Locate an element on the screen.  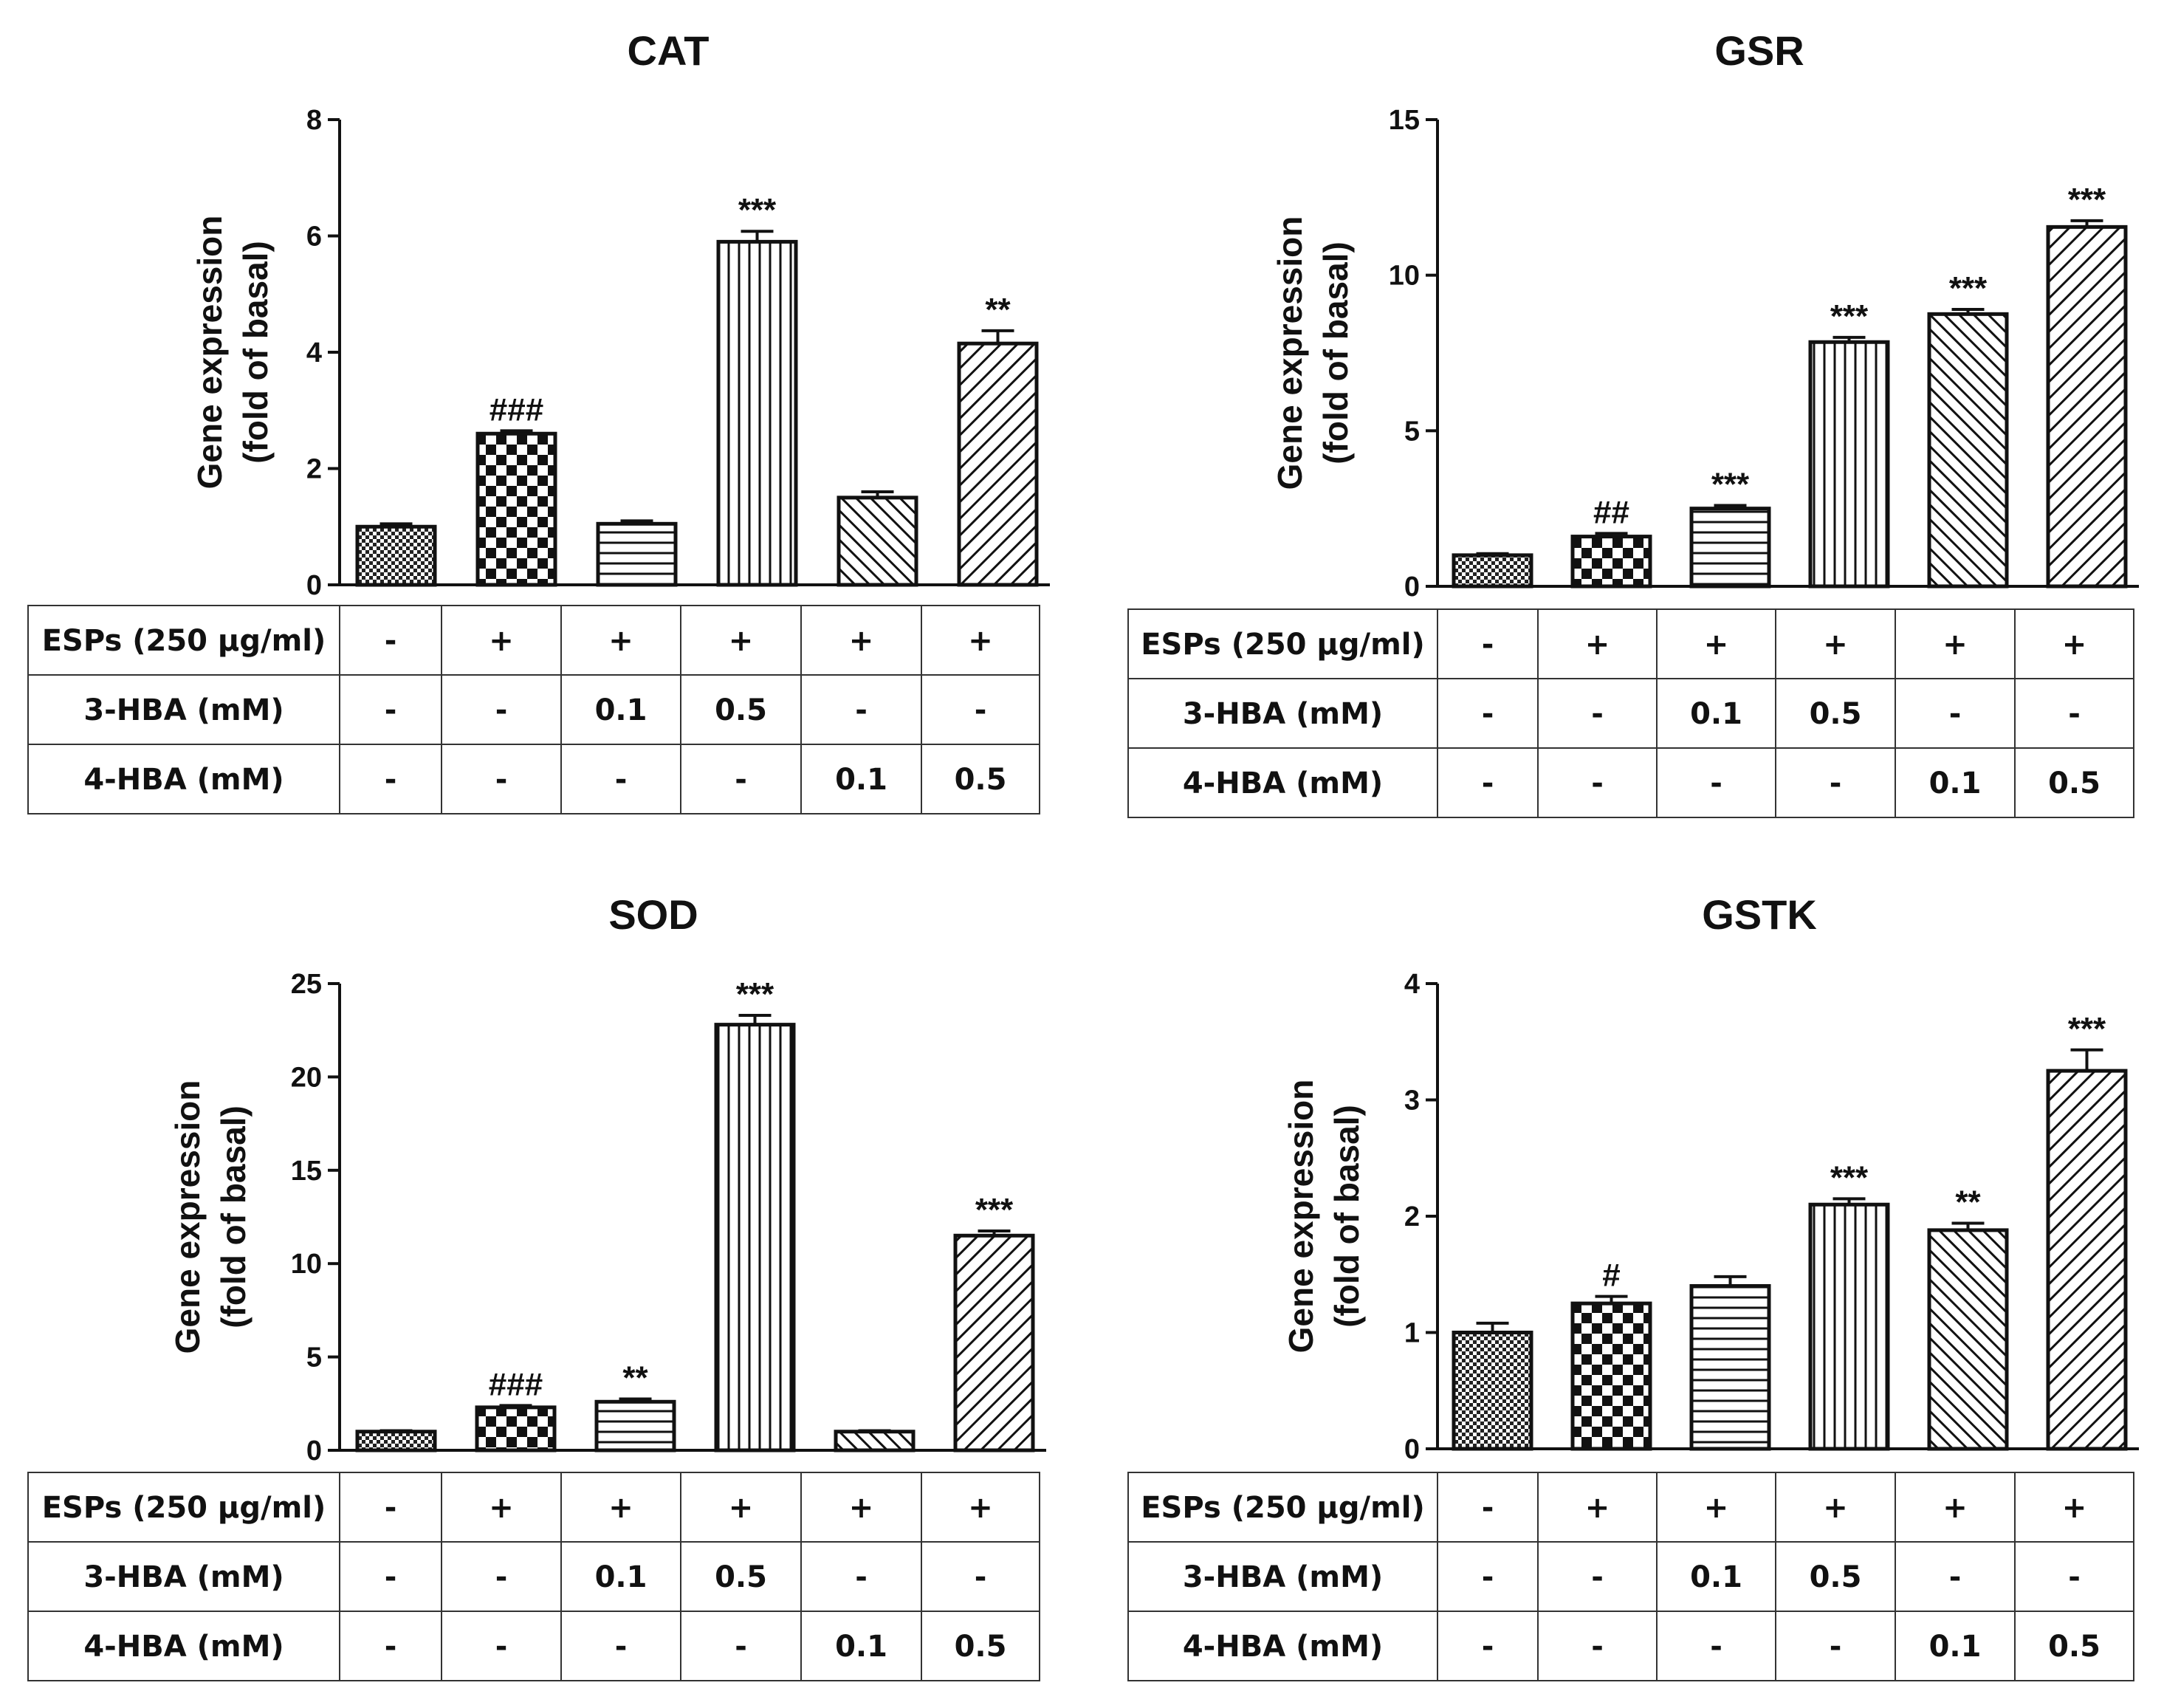
chart-title: GSTK is located at coordinates (1760, 915).